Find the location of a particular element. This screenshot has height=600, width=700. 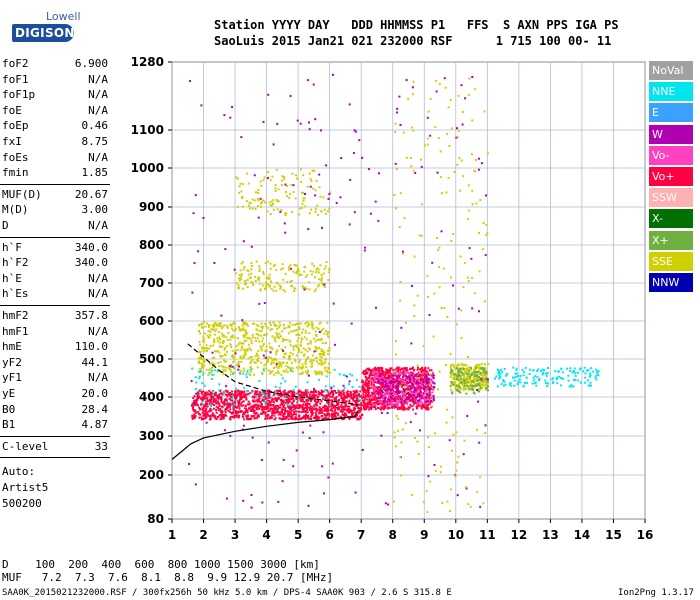

logo-top-text: Lowell is located at coordinates (63, 16).